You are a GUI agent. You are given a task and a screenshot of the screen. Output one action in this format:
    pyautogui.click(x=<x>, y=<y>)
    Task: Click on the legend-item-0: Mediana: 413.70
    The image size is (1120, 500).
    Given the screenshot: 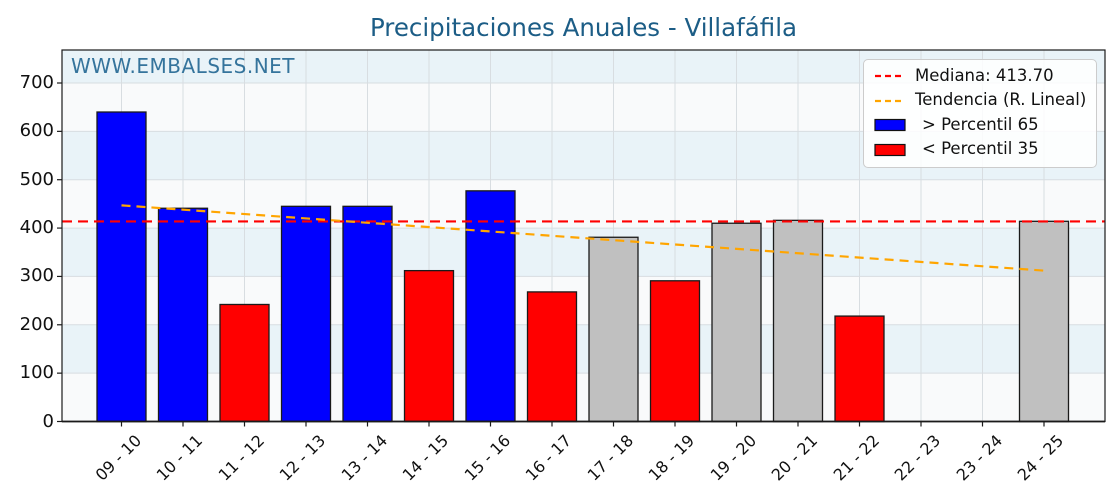 What is the action you would take?
    pyautogui.click(x=980, y=75)
    